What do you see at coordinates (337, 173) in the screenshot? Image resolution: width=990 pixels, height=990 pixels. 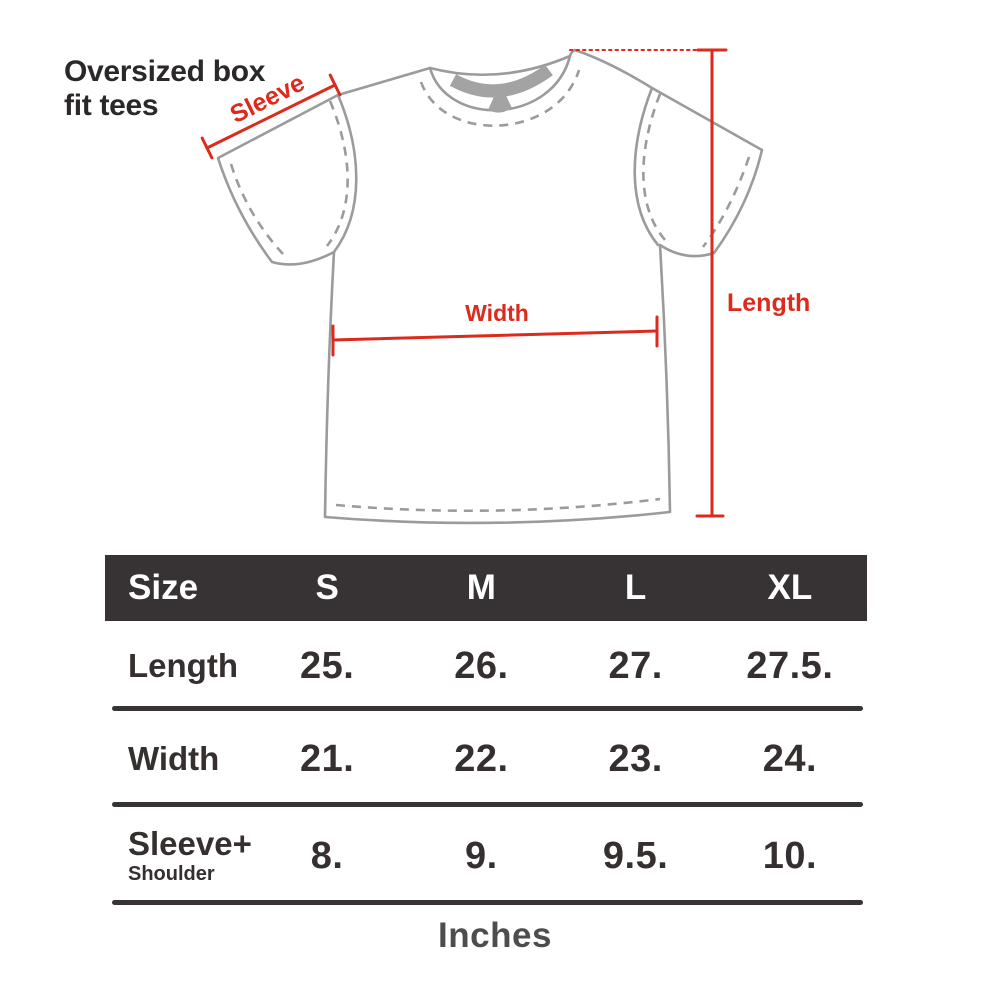 I see `armhole-left-stitch` at bounding box center [337, 173].